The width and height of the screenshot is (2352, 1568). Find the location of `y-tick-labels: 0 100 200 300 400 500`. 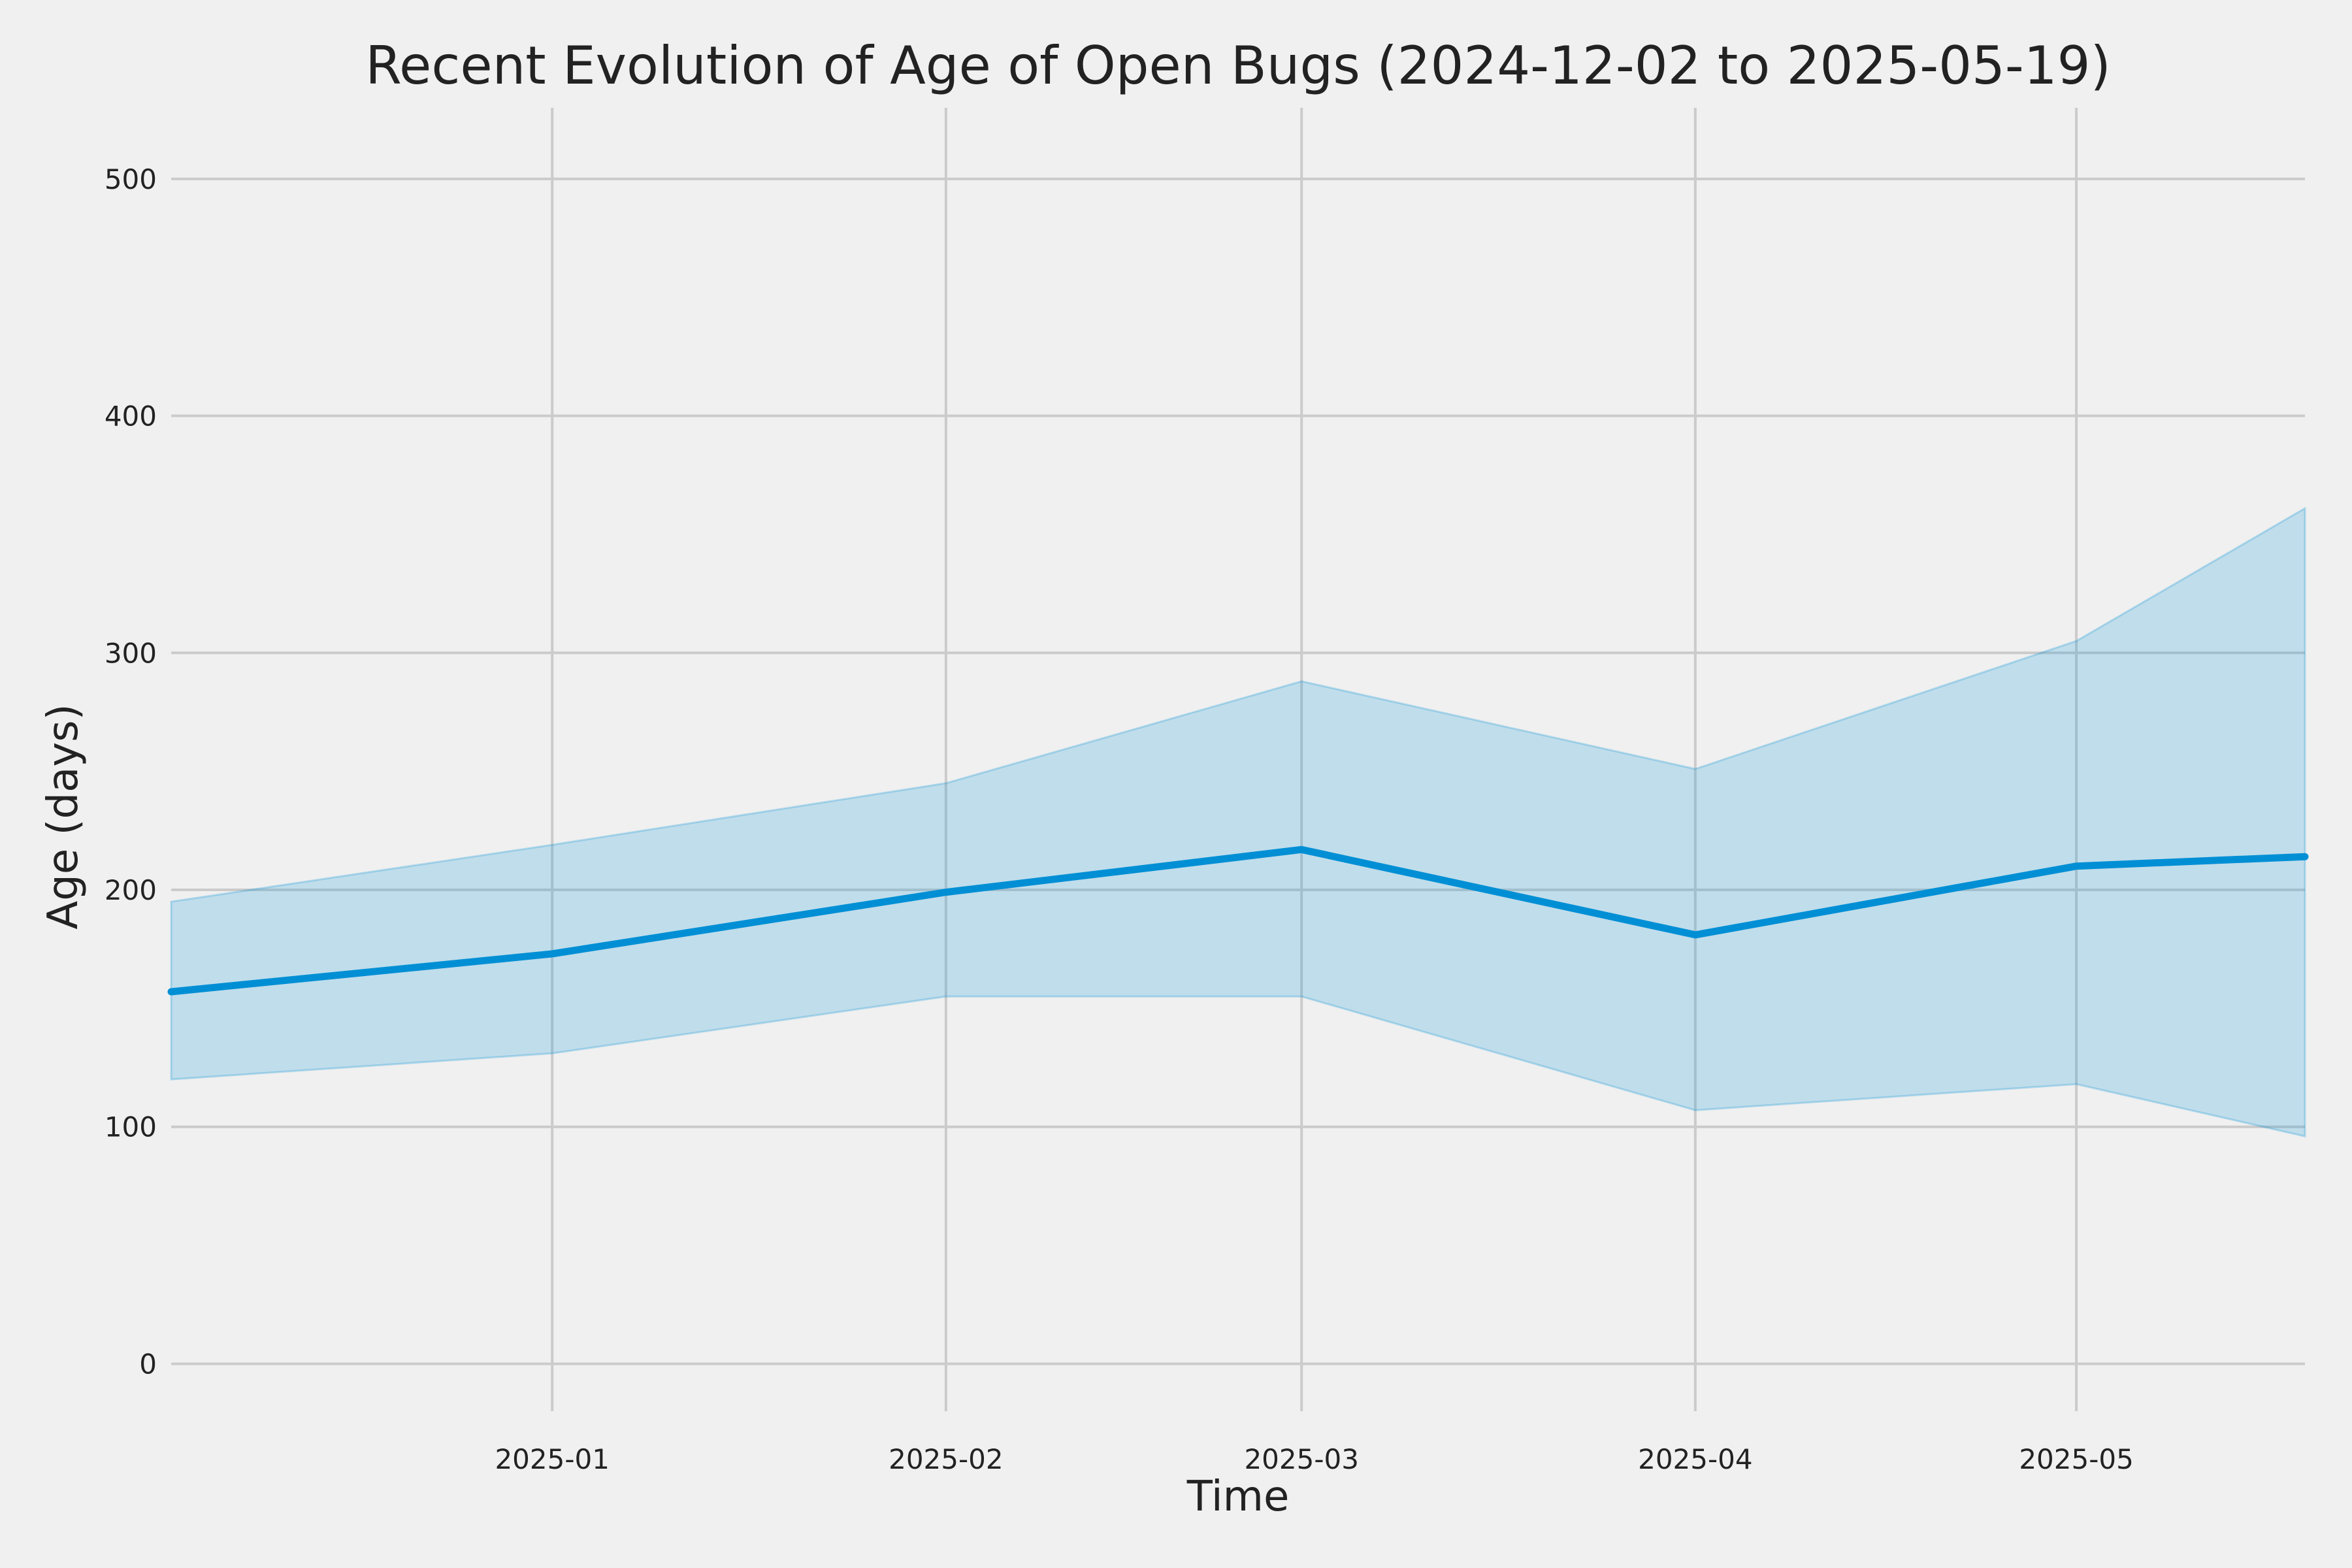

y-tick-labels: 0 100 200 300 400 500 is located at coordinates (131, 771).